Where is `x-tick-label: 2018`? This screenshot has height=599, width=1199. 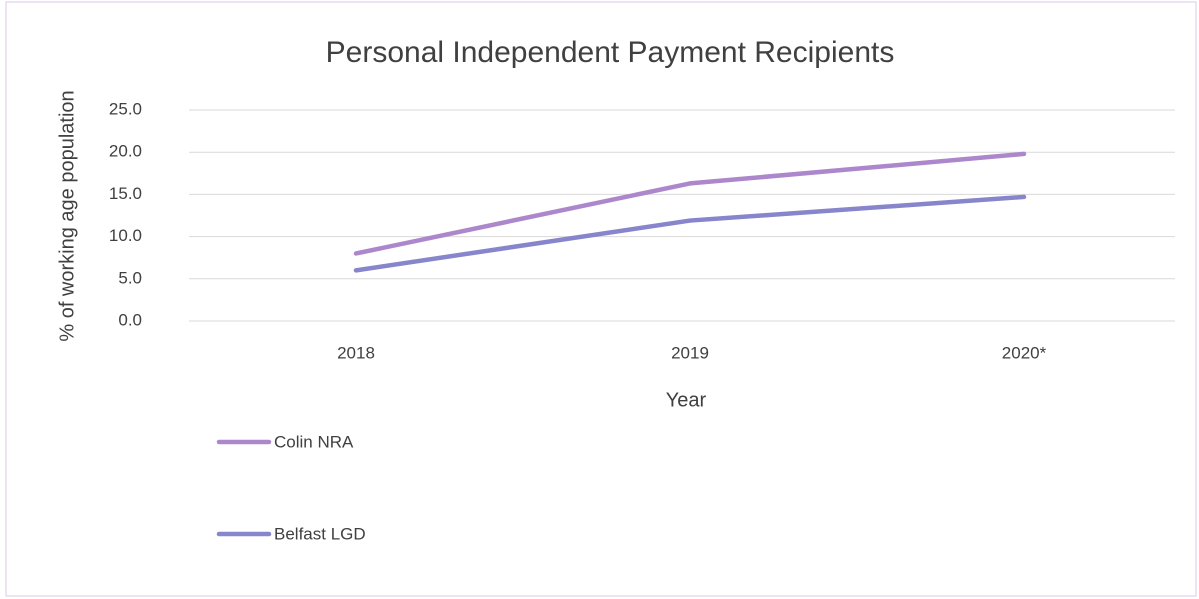 x-tick-label: 2018 is located at coordinates (356, 352).